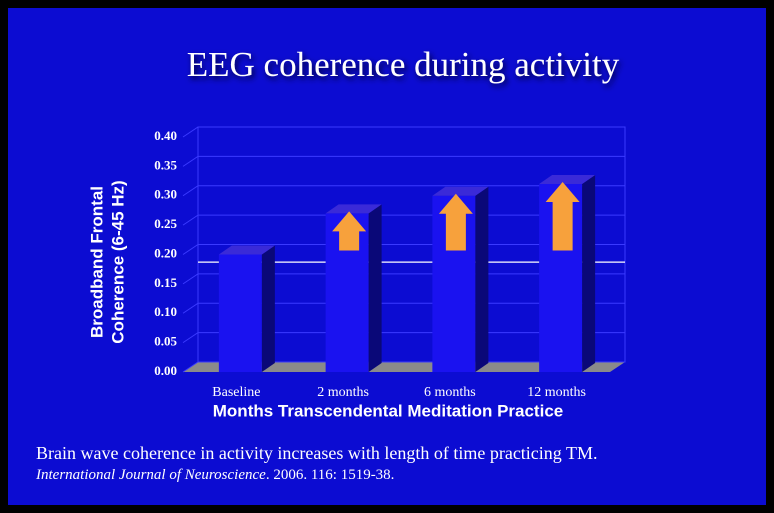 The height and width of the screenshot is (513, 774). Describe the element at coordinates (96, 262) in the screenshot. I see `y-axis-title-line: Broadband Frontal` at that location.